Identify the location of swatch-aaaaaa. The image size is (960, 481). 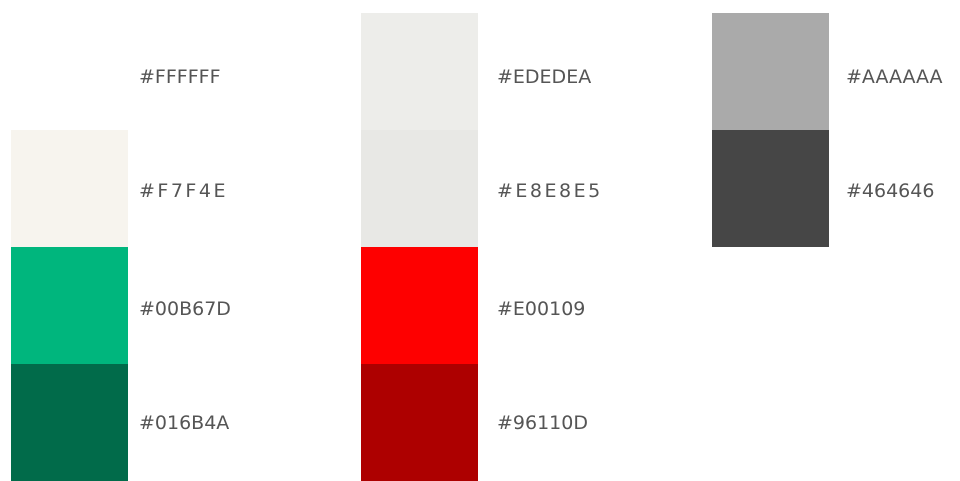
(770, 71).